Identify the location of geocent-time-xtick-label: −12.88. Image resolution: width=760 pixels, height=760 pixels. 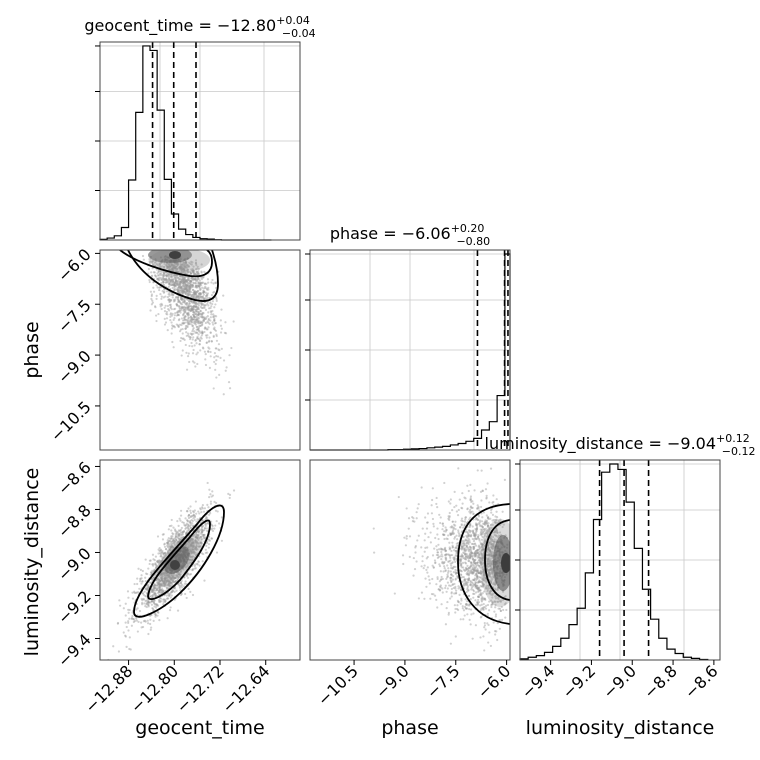
(108, 688).